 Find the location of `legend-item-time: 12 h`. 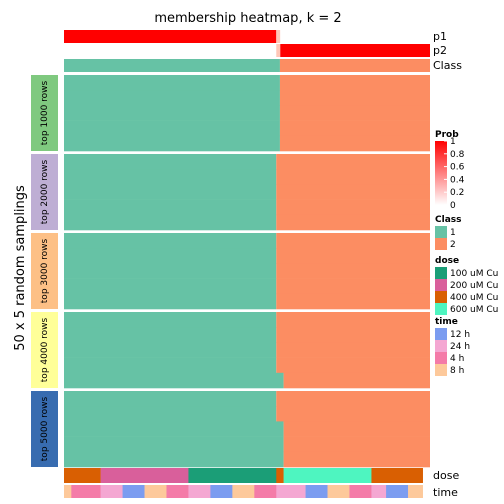

legend-item-time: 12 h is located at coordinates (460, 335).